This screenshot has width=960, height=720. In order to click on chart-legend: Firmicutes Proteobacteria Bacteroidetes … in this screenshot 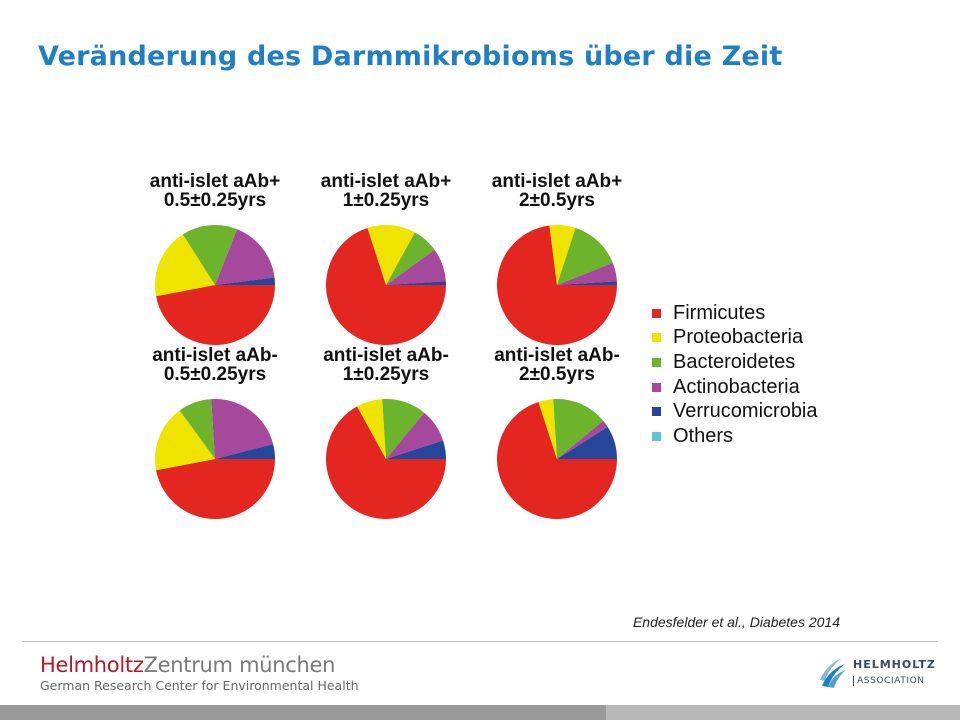, I will do `click(735, 375)`.